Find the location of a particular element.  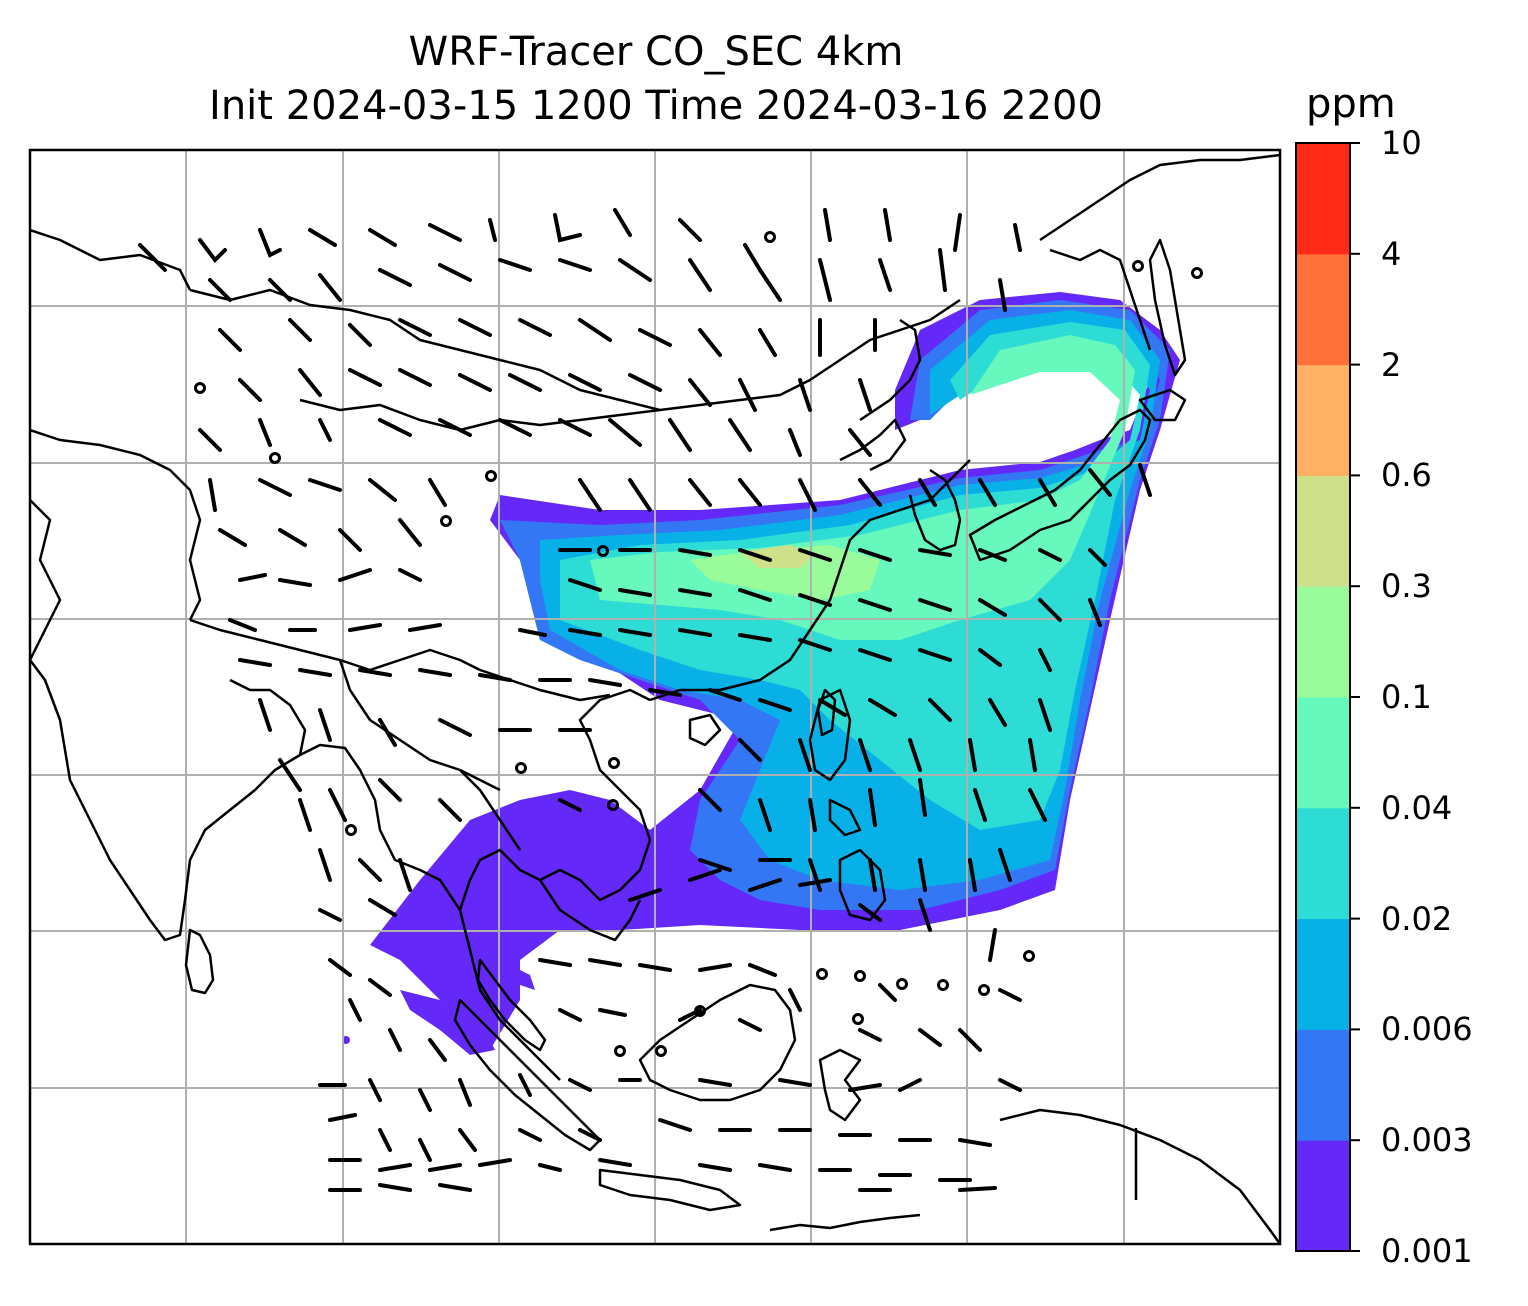

colorbar is located at coordinates (1327, 697).